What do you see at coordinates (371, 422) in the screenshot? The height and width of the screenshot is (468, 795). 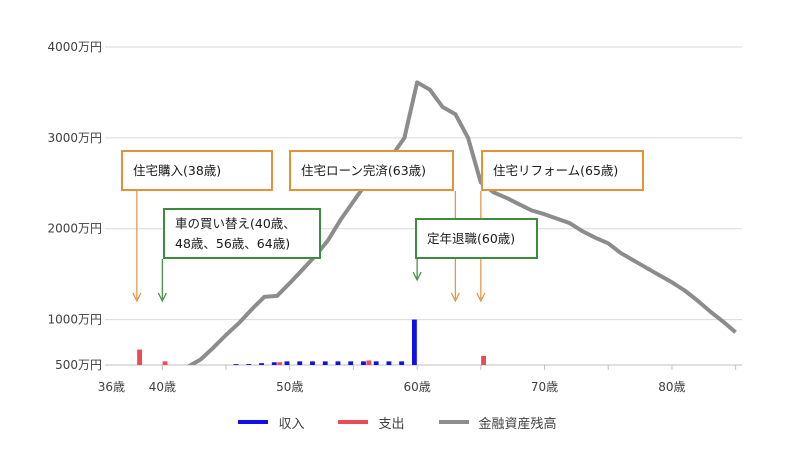 I see `legend-item-expense: 支出` at bounding box center [371, 422].